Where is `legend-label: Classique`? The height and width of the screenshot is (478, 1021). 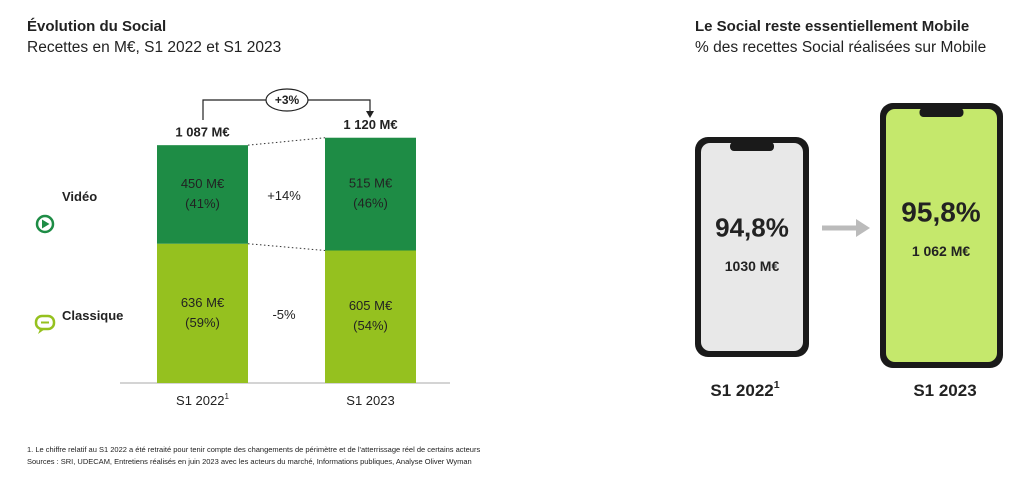 legend-label: Classique is located at coordinates (92, 315).